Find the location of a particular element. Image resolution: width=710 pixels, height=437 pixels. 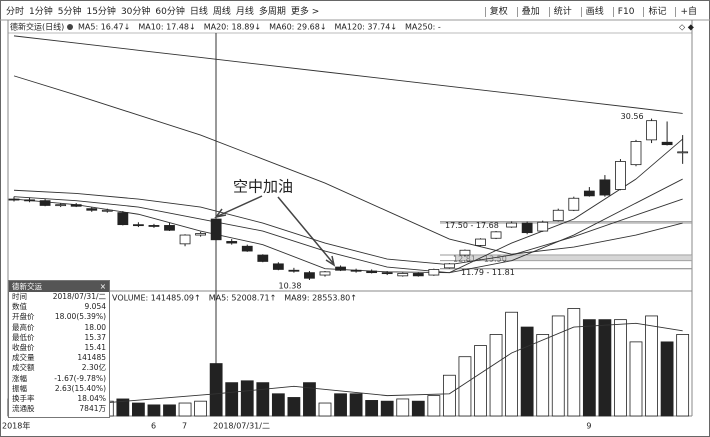

row-value: 7841万 is located at coordinates (92, 409).